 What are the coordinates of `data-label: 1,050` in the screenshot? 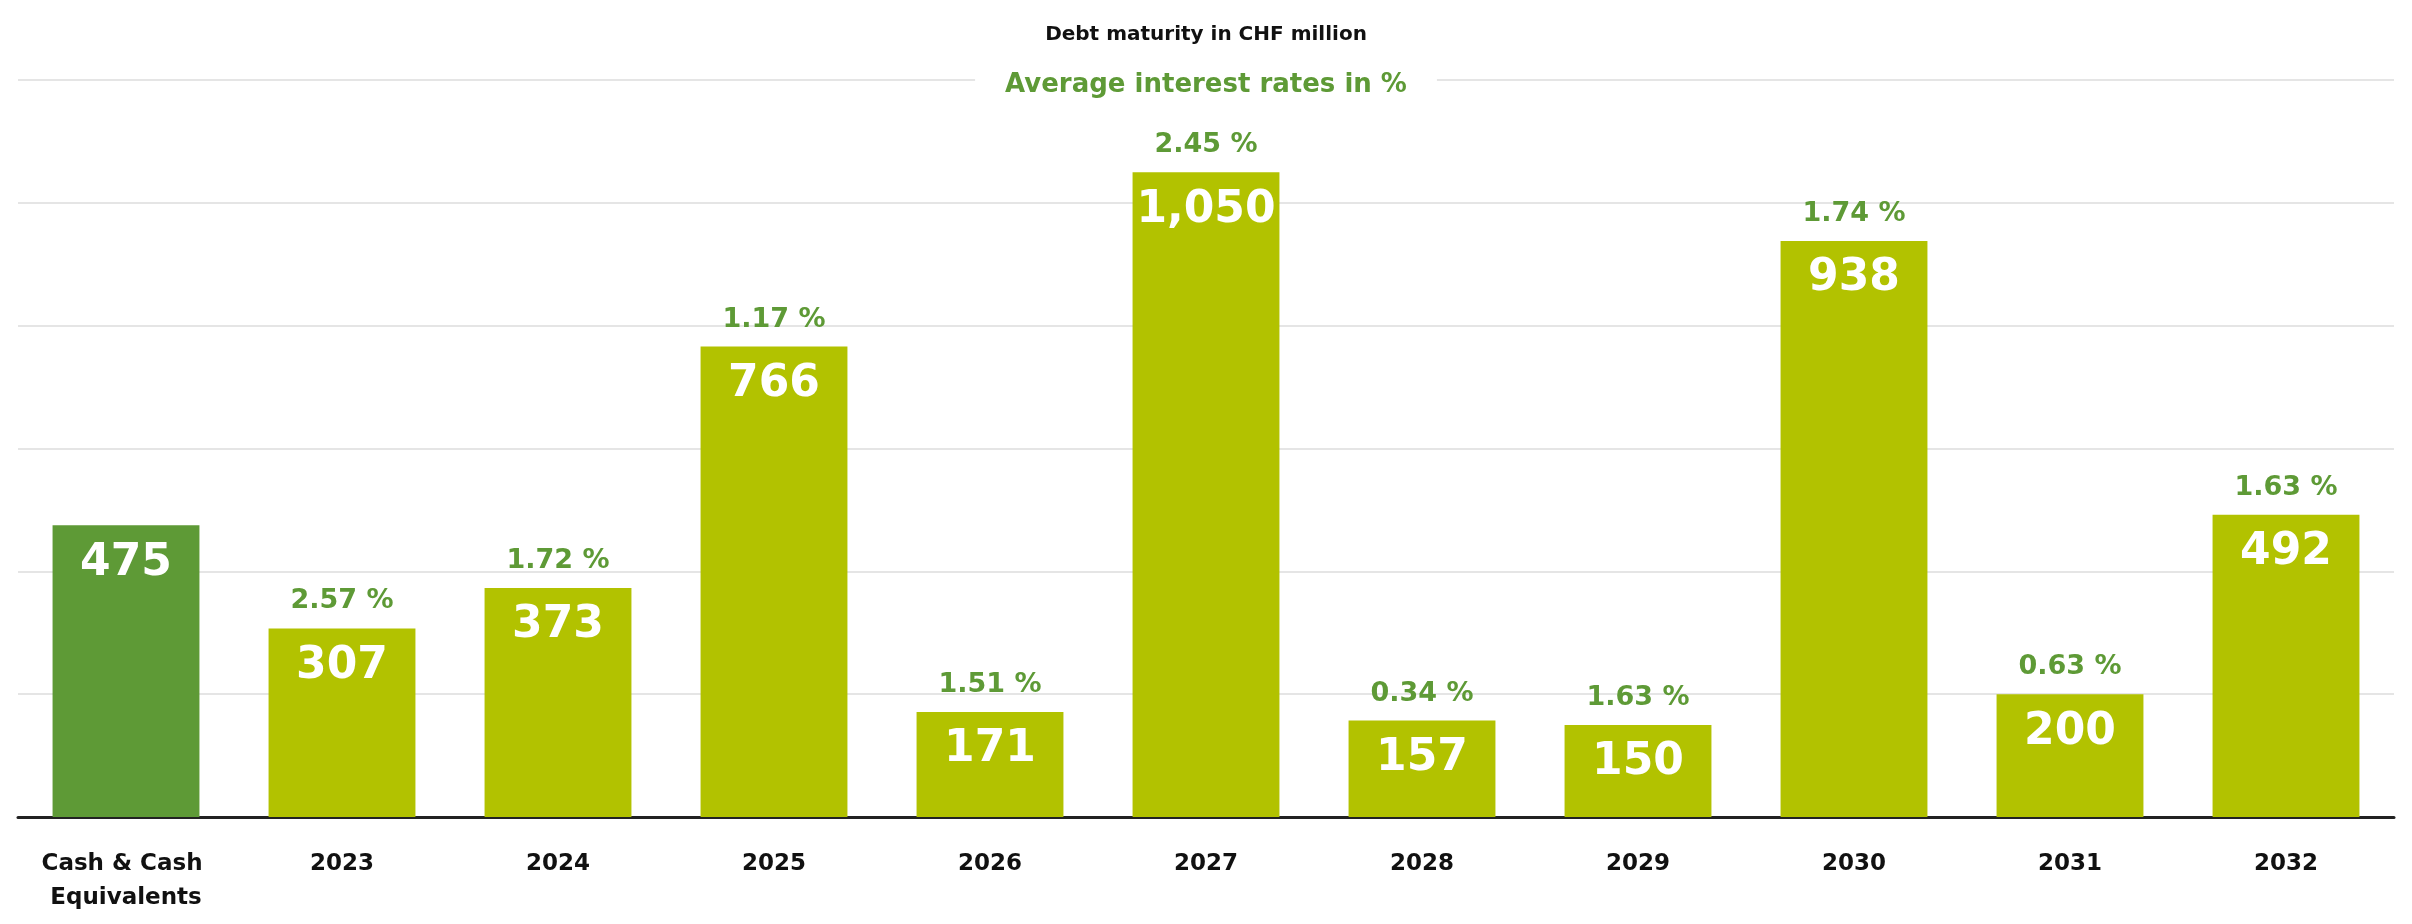 It's located at (1206, 206).